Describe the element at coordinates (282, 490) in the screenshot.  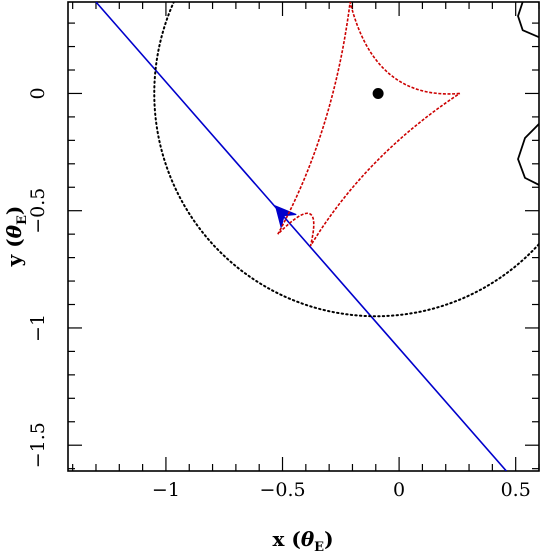
I see `x-tick-label: −0.5` at that location.